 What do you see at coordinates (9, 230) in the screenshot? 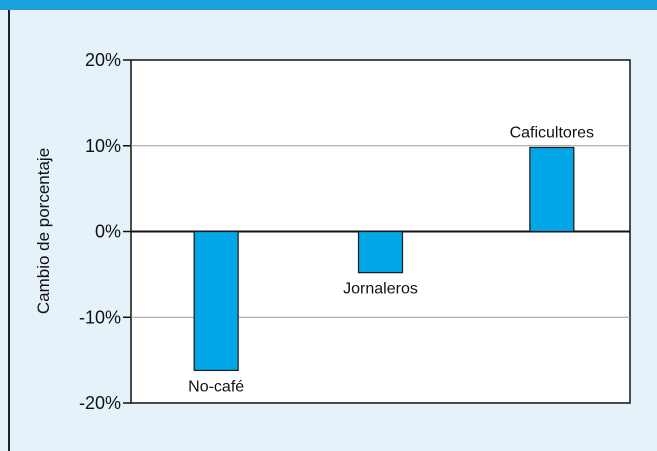
I see `left-border-rule` at bounding box center [9, 230].